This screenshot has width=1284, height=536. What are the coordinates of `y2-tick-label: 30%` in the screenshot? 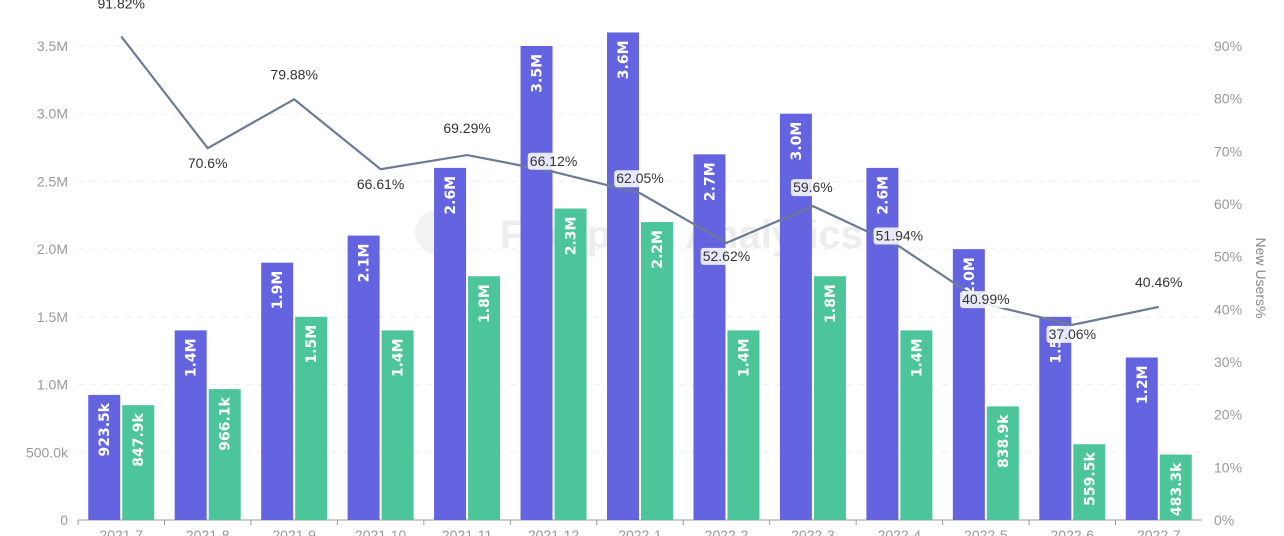 It's located at (1228, 362).